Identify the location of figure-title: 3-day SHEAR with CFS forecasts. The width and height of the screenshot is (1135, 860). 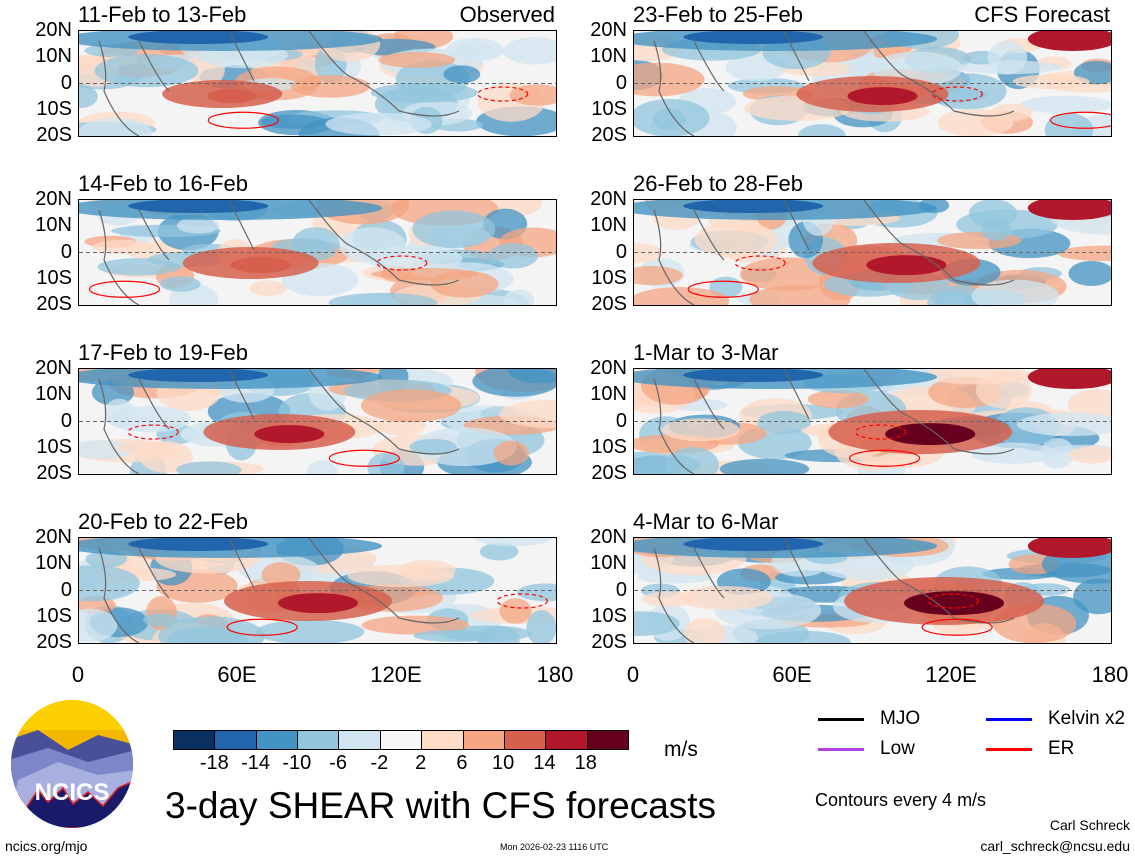
(441, 805).